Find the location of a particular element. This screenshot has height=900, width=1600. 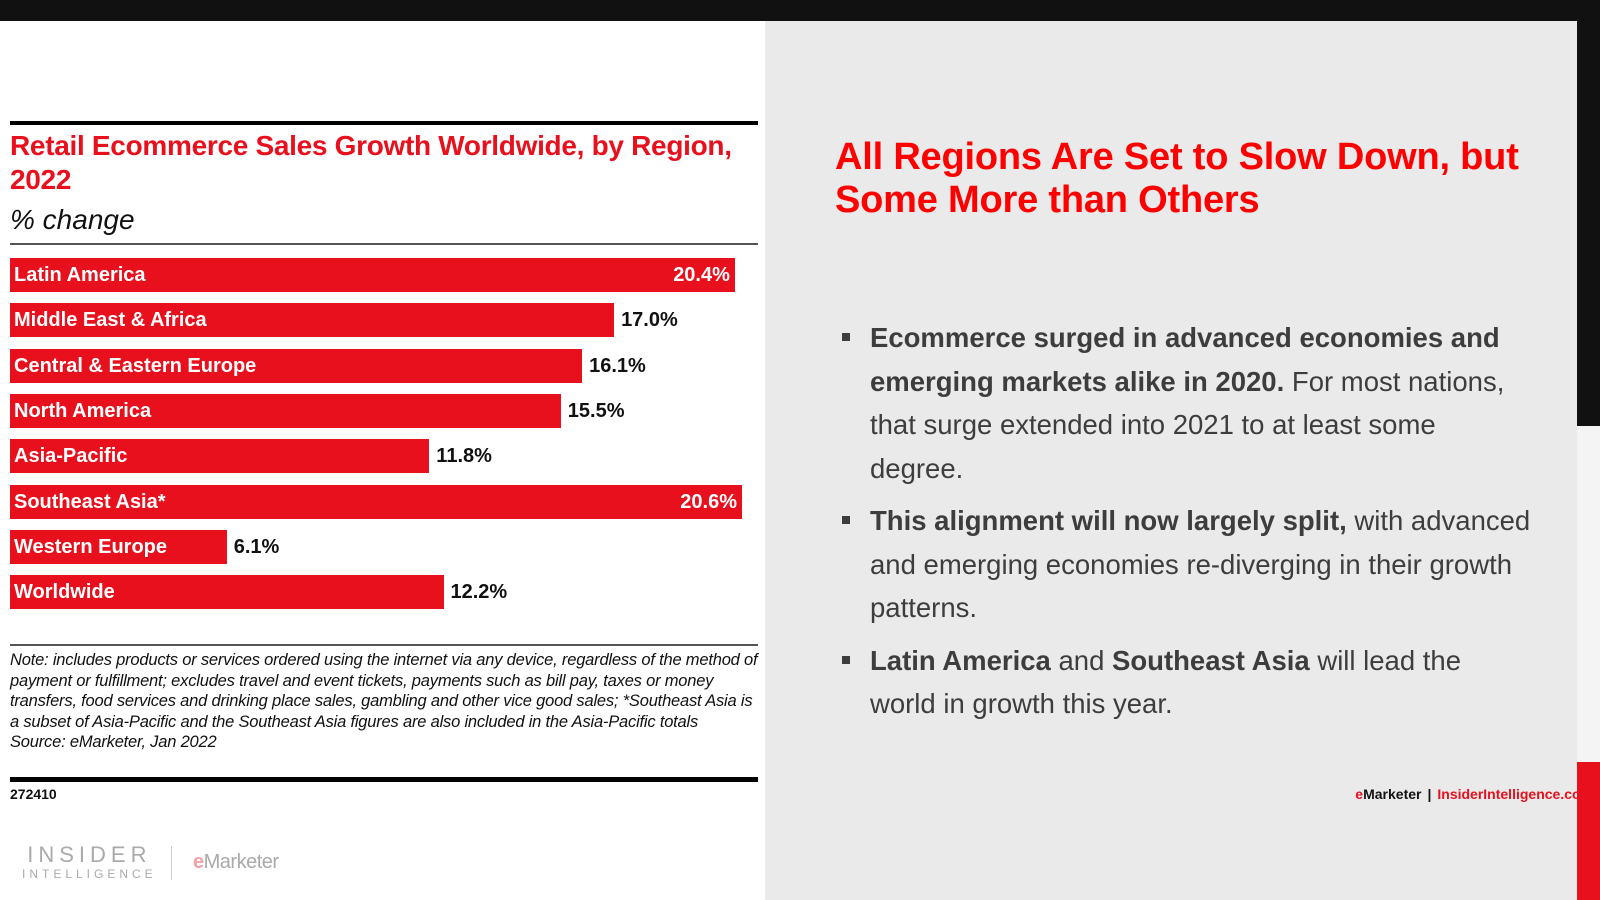

logo-divider is located at coordinates (171, 863).